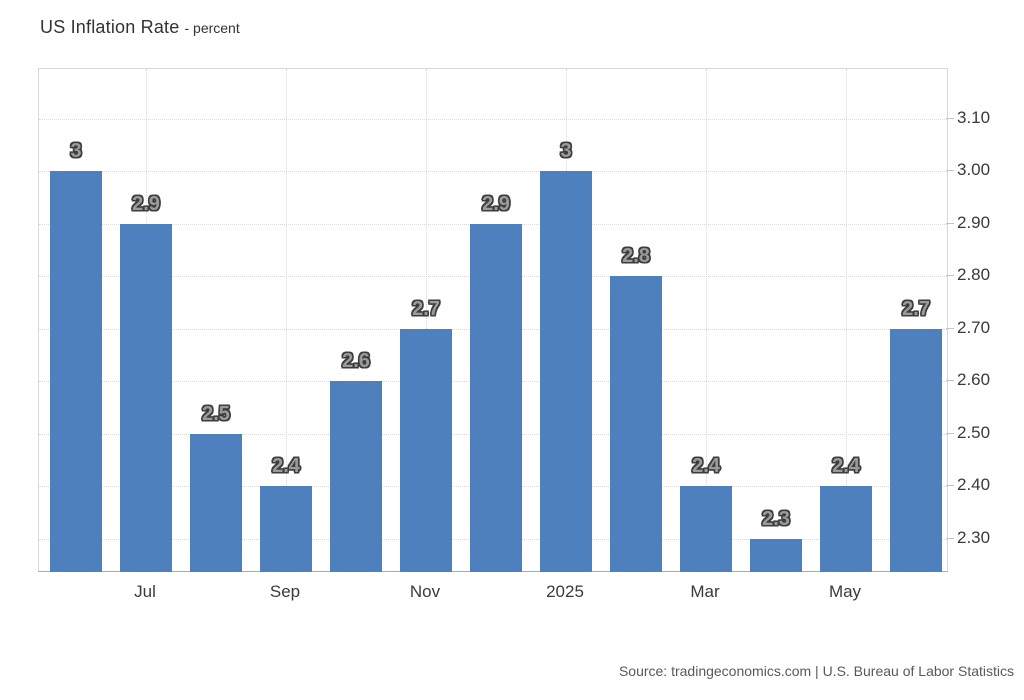 Image resolution: width=1024 pixels, height=700 pixels. I want to click on y-axis-label: 2.30, so click(974, 537).